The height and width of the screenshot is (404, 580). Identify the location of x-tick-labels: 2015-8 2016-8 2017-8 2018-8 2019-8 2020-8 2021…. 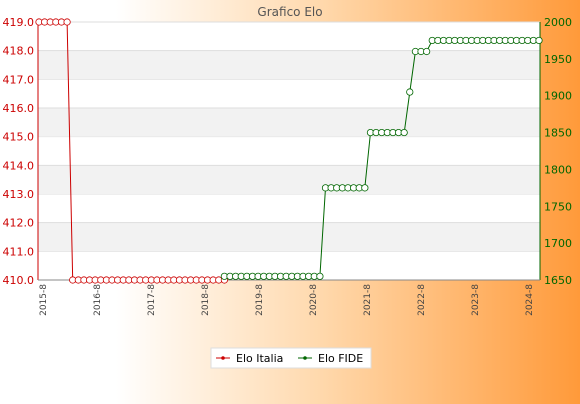
(287, 300).